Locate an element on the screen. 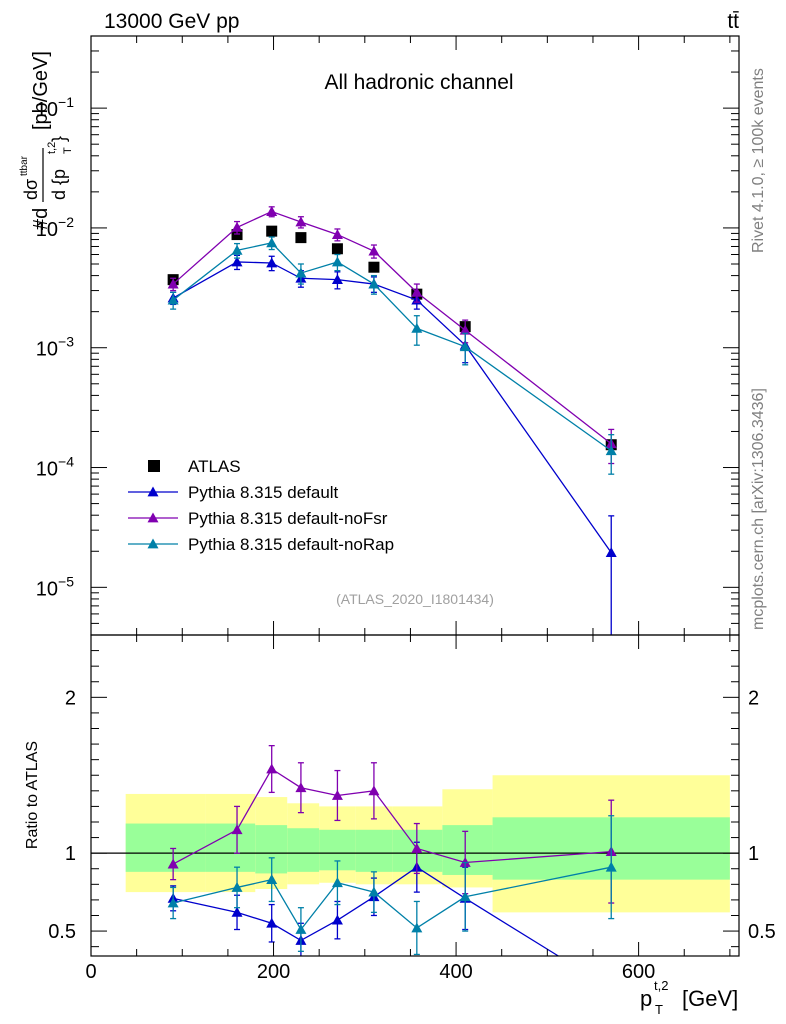  series-data is located at coordinates (392, 338).